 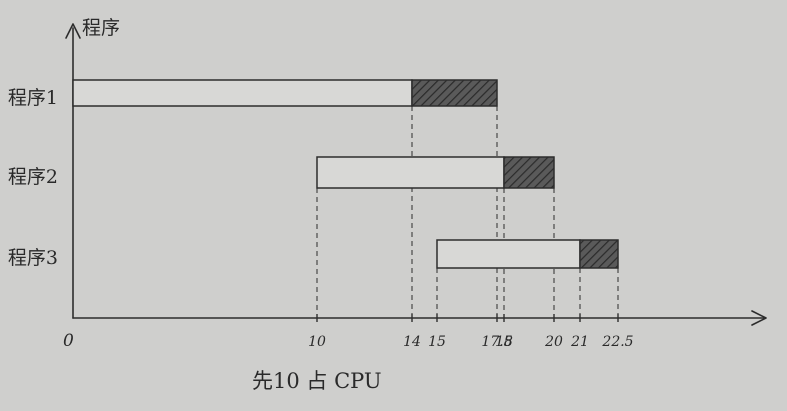 I want to click on category-label-3: 程序3, so click(x=33, y=258).